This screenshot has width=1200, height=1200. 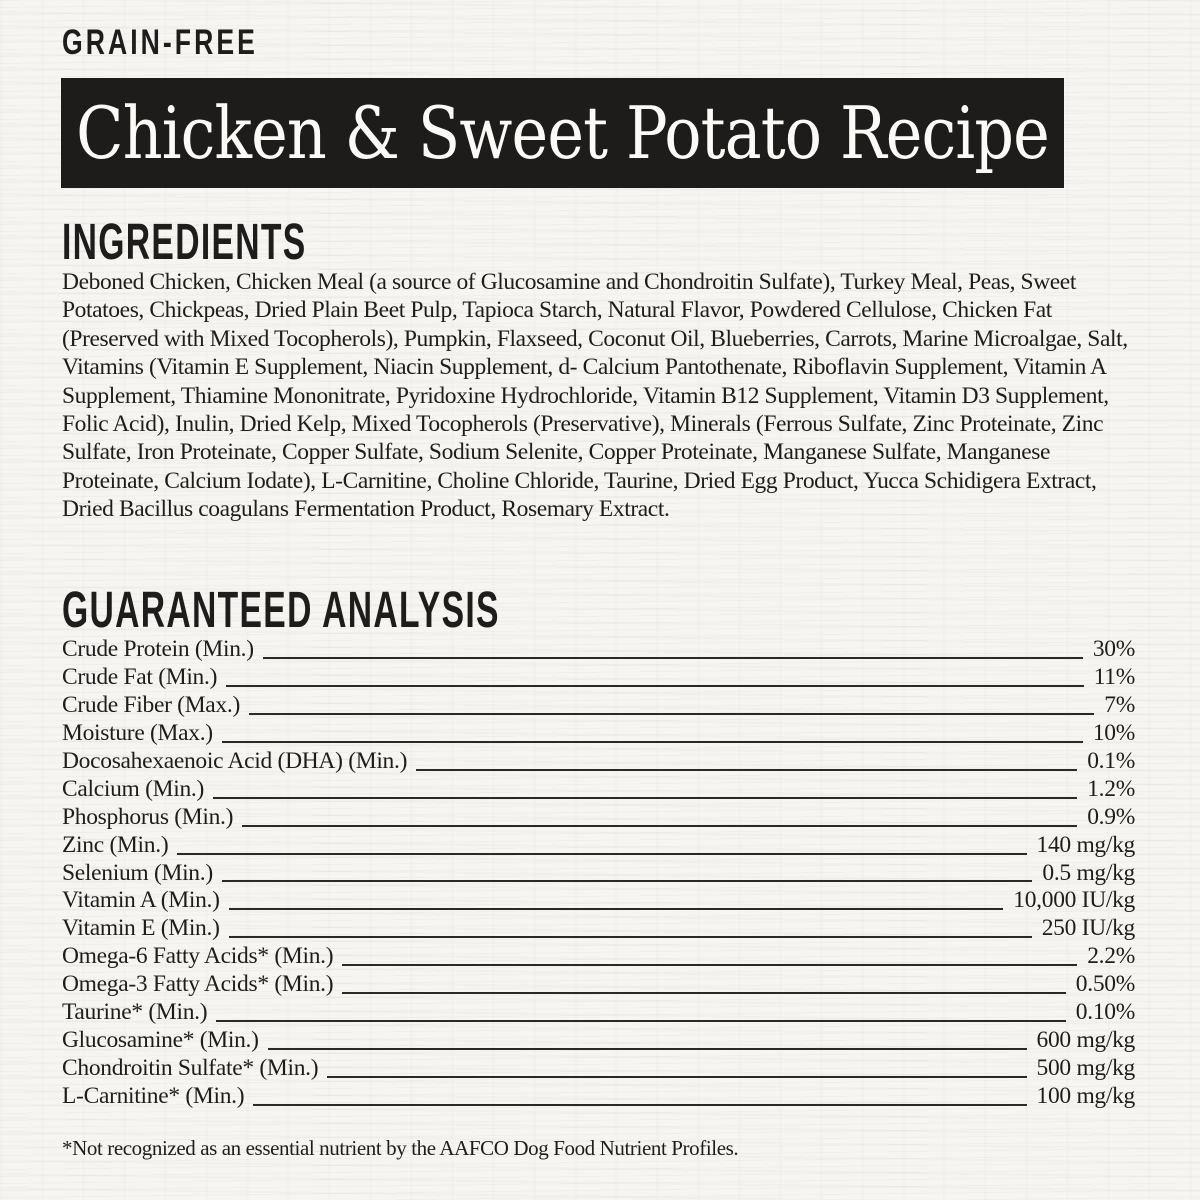 What do you see at coordinates (1105, 1012) in the screenshot?
I see `nutrient-value: 0.10%` at bounding box center [1105, 1012].